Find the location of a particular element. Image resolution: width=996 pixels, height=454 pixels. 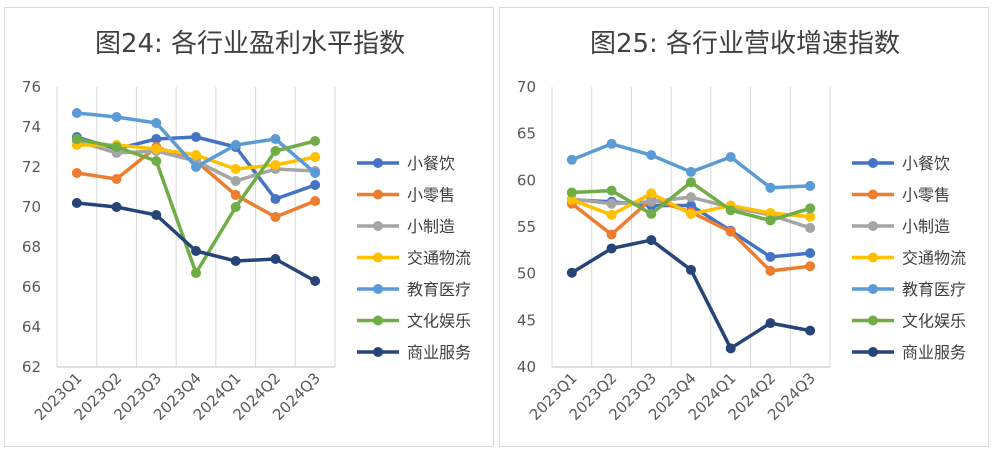

chart-title: 图24: 各行业盈利水平指数 is located at coordinates (250, 44).